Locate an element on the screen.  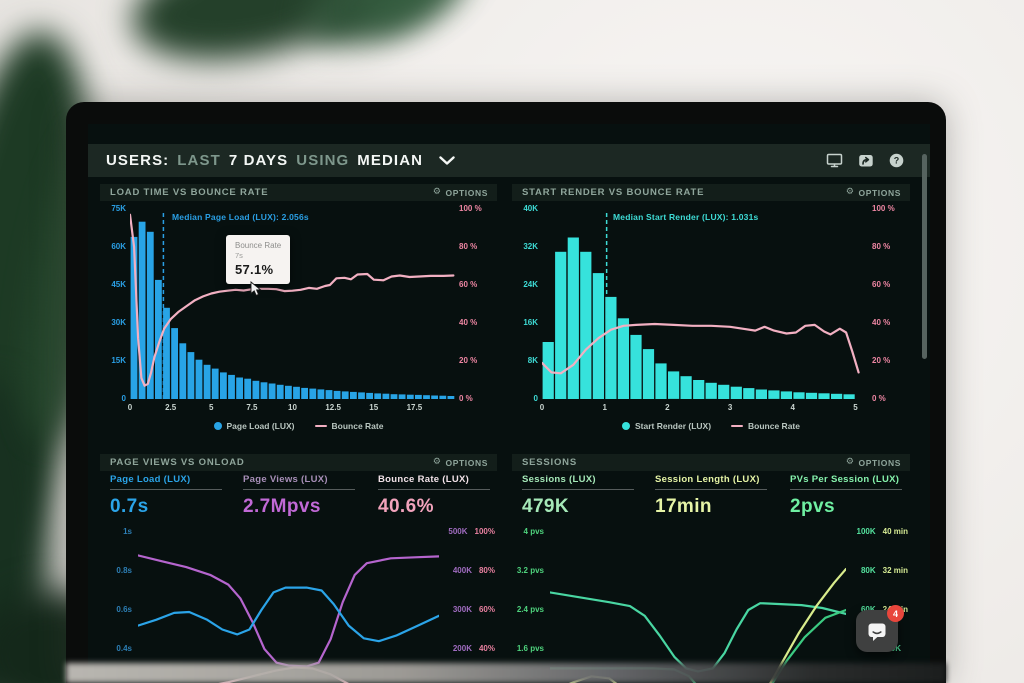
x-tick-label: 2.5 is located at coordinates (171, 407).